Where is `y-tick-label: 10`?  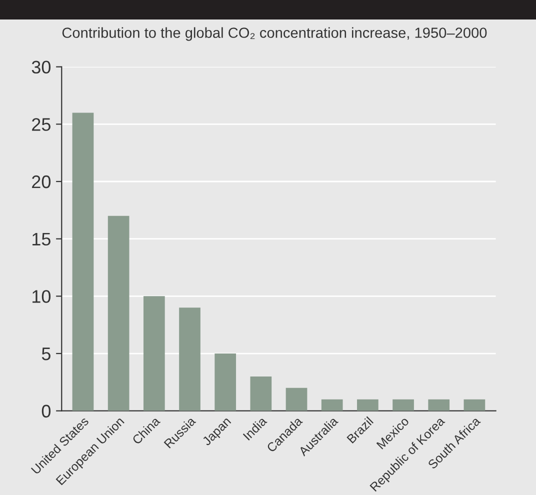 y-tick-label: 10 is located at coordinates (41, 296).